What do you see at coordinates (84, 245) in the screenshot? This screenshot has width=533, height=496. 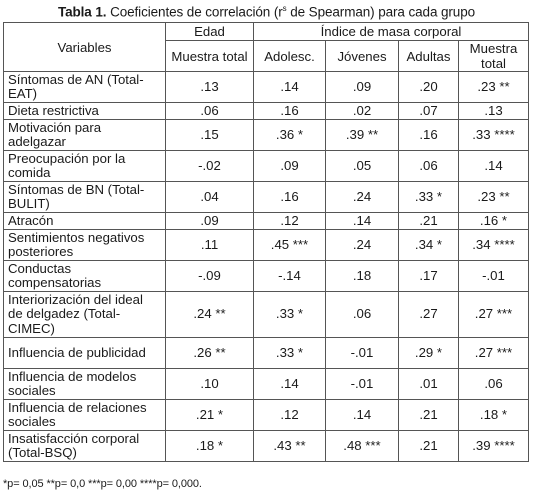 I see `variable-label: Sentimientos negativos posteriores` at bounding box center [84, 245].